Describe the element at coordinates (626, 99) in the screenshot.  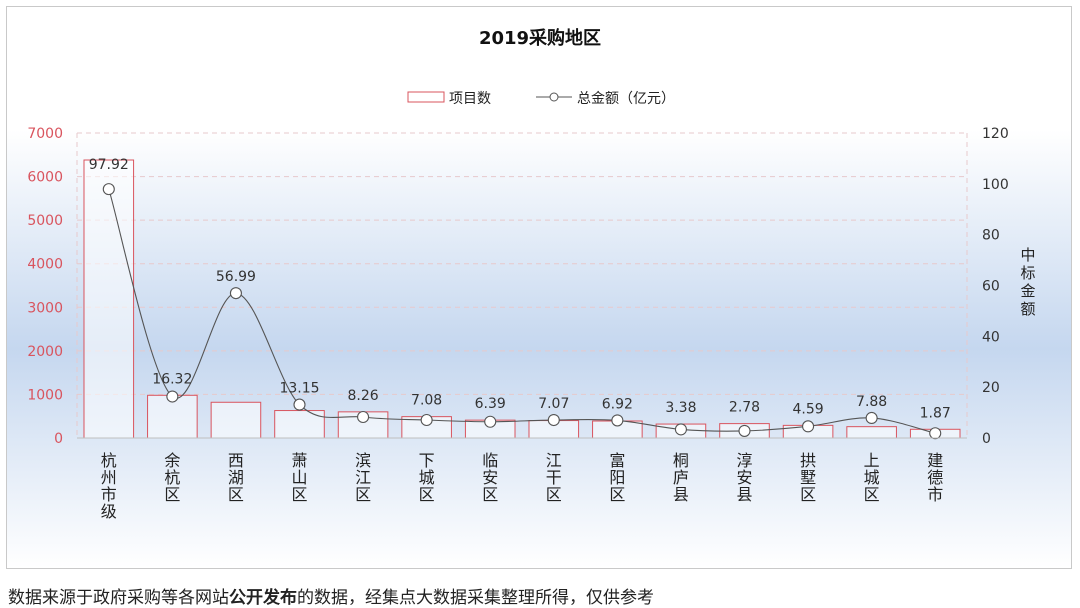
I see `legend-line-label: 总金额（亿元）` at that location.